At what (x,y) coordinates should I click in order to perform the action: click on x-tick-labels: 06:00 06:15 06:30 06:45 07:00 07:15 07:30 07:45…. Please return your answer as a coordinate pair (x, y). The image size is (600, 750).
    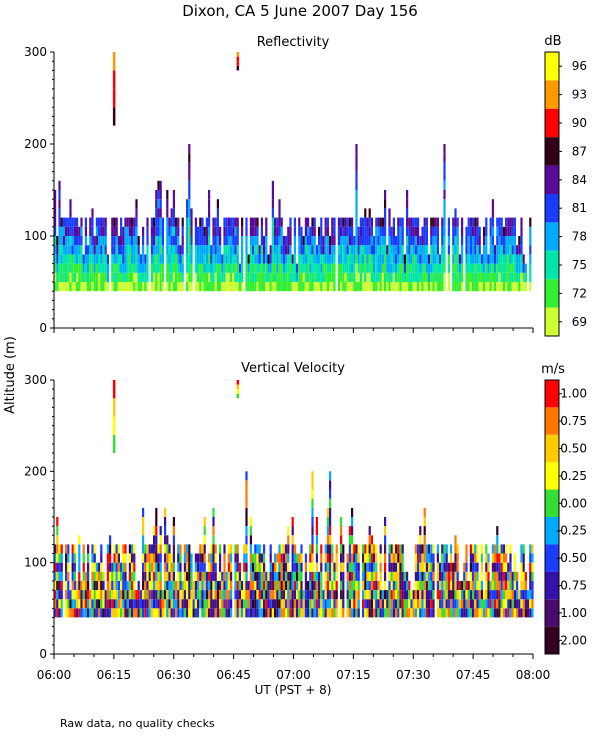
    Looking at the image, I should click on (294, 675).